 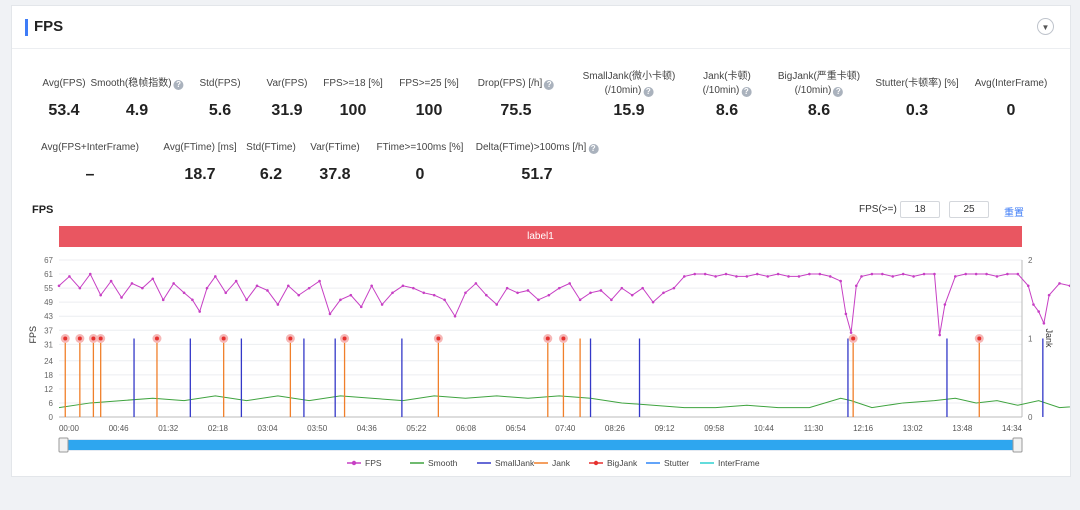 I want to click on legend-item-bigjank: BigJank, so click(x=613, y=463).